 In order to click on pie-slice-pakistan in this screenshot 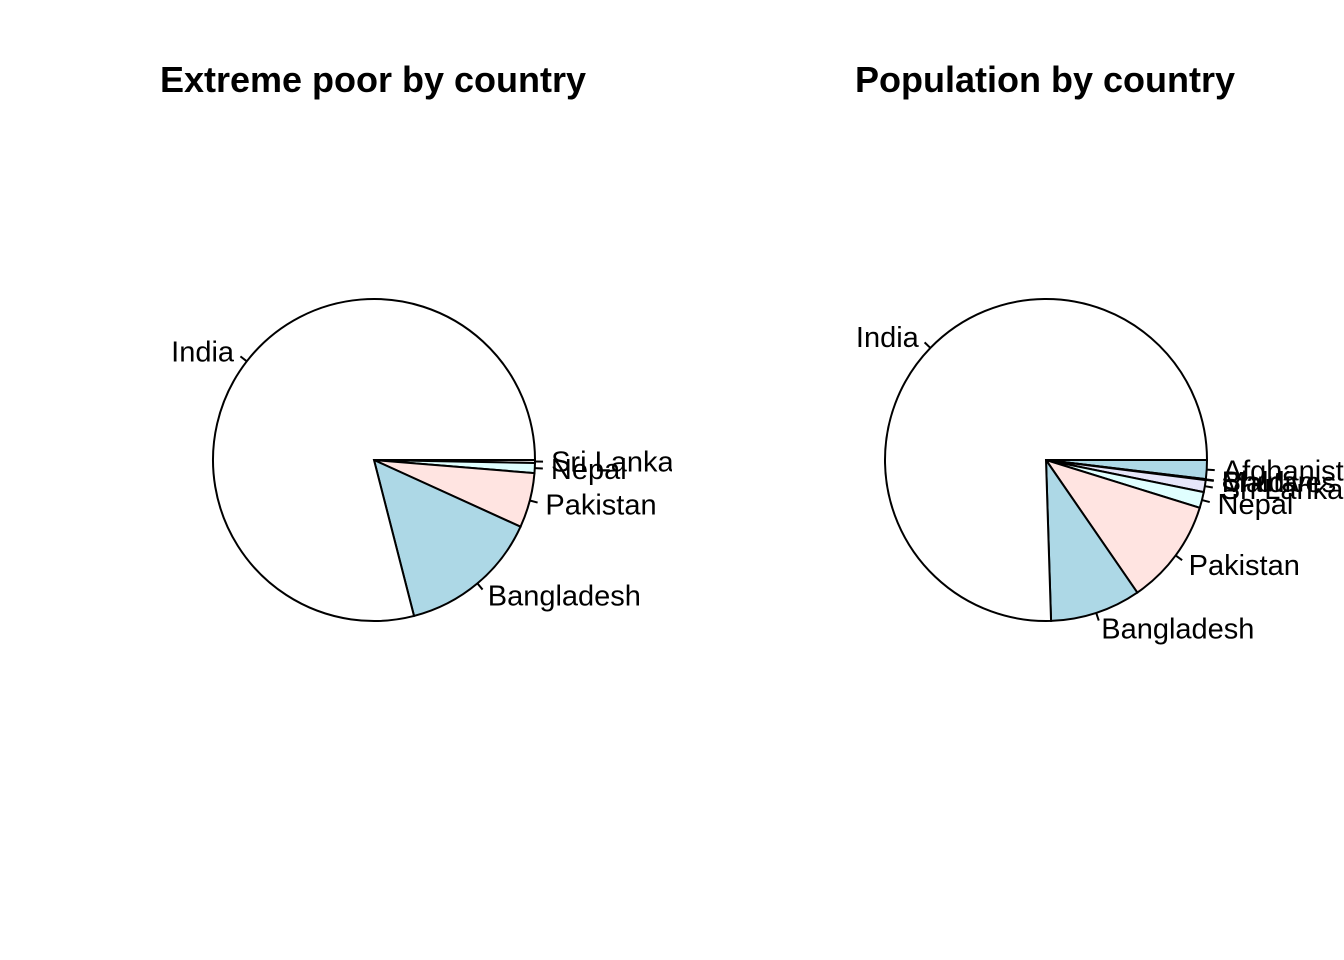, I will do `click(1122, 526)`.